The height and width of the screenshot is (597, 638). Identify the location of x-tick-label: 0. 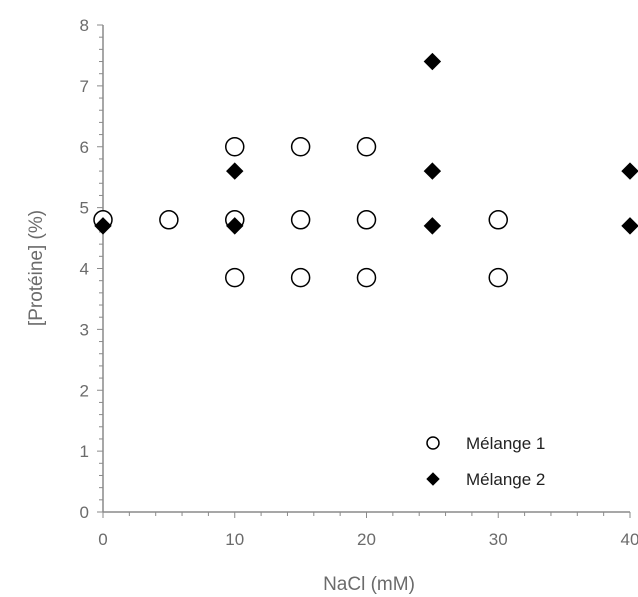
(102, 539).